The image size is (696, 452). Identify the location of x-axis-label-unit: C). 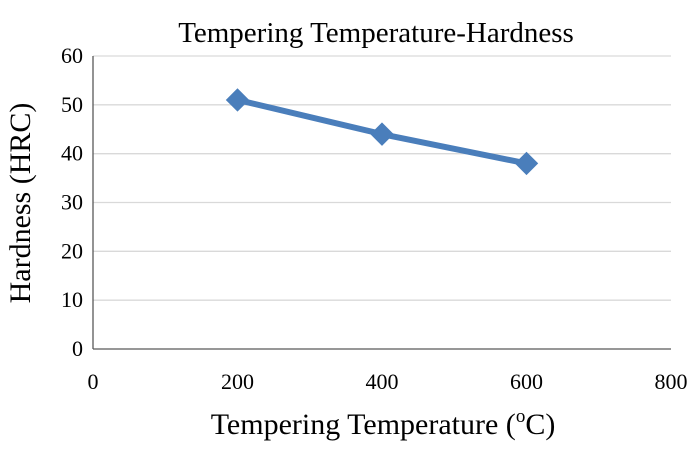
(540, 424).